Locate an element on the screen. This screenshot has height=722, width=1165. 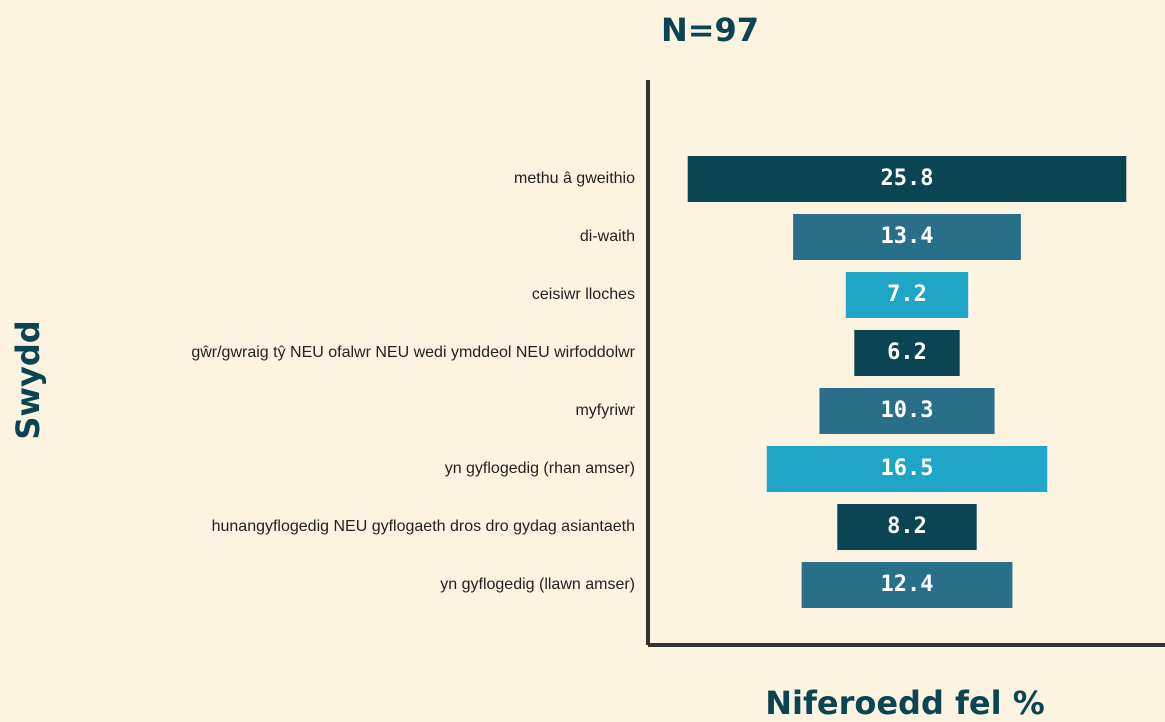
value-label: 10.3 is located at coordinates (907, 410).